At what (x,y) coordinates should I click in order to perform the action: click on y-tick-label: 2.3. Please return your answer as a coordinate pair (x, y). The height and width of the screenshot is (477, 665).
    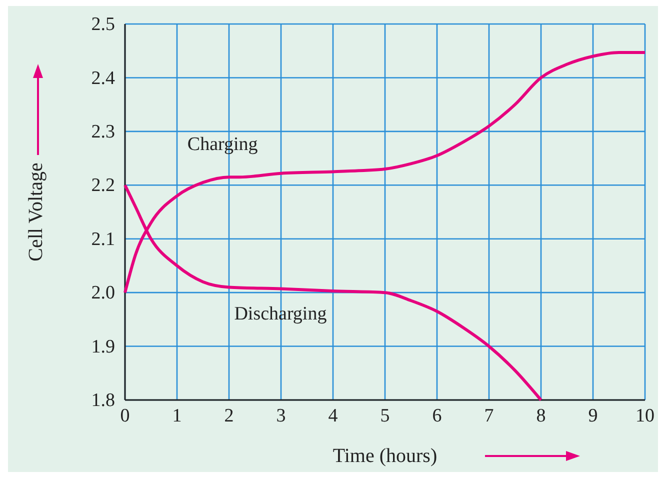
    Looking at the image, I should click on (103, 132).